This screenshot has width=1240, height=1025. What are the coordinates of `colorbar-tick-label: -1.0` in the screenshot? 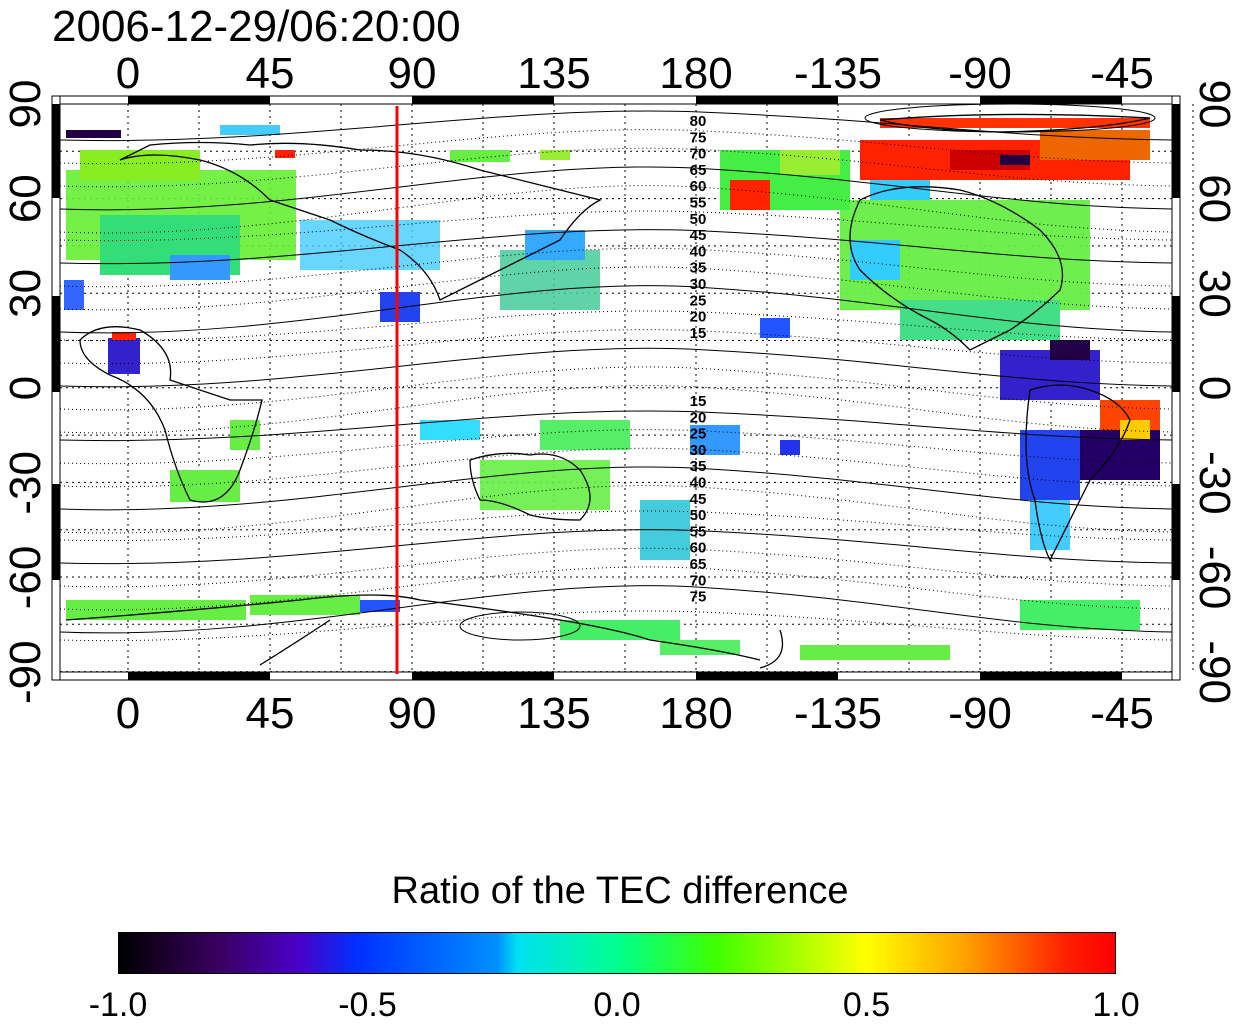 It's located at (118, 1005).